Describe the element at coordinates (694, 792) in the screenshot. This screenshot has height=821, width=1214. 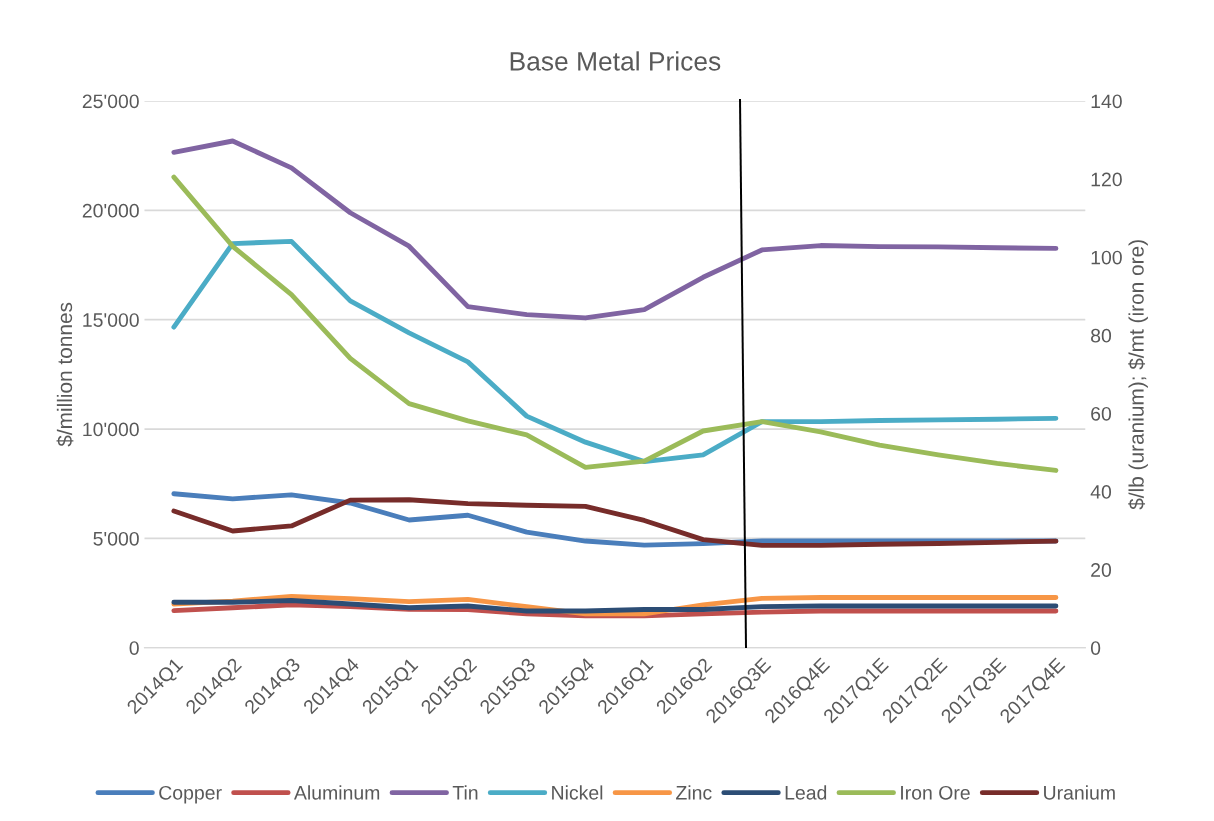
I see `legend-label: Zinc` at that location.